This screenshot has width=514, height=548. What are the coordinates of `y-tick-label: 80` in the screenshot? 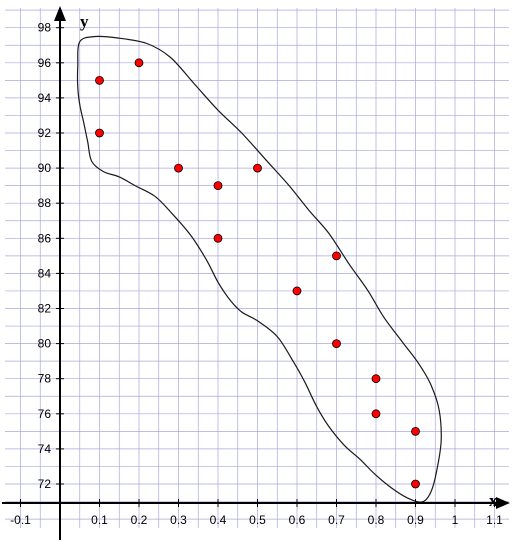 It's located at (45, 344).